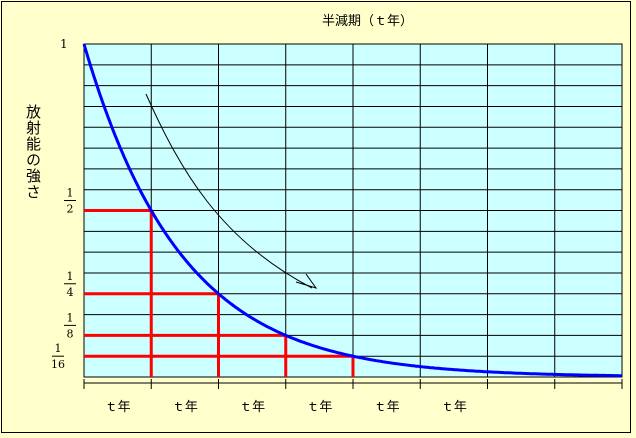  What do you see at coordinates (70, 292) in the screenshot?
I see `y-tick-denominator: 4` at bounding box center [70, 292].